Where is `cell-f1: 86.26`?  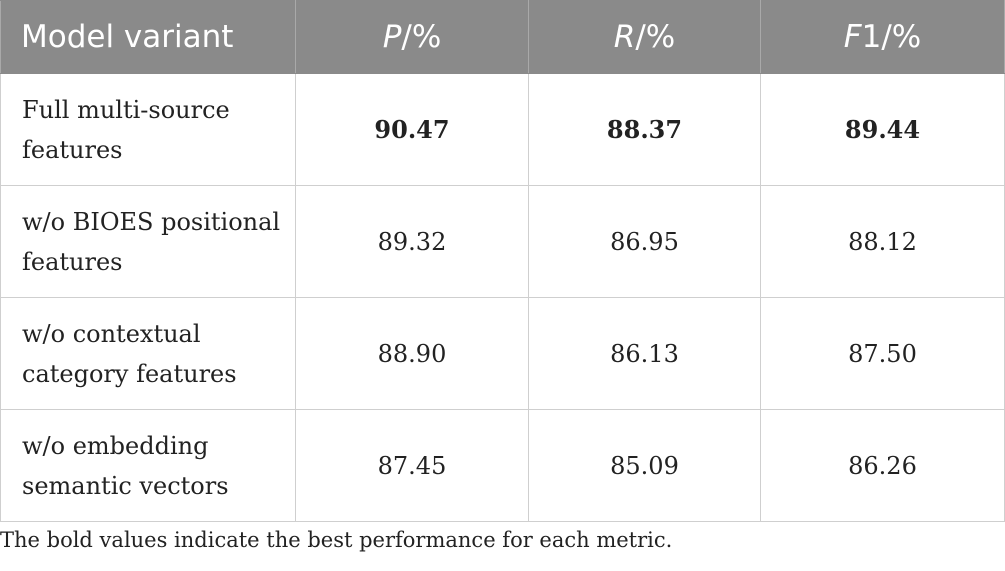
cell-f1: 86.26 is located at coordinates (882, 465).